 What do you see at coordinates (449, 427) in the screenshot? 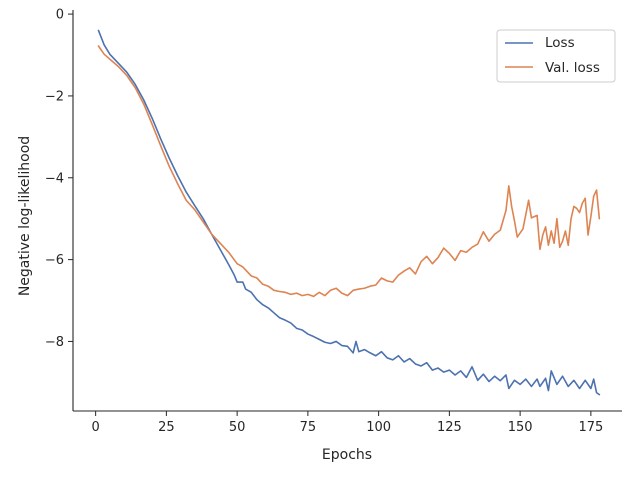
I see `x-tick-label: 125` at bounding box center [449, 427].